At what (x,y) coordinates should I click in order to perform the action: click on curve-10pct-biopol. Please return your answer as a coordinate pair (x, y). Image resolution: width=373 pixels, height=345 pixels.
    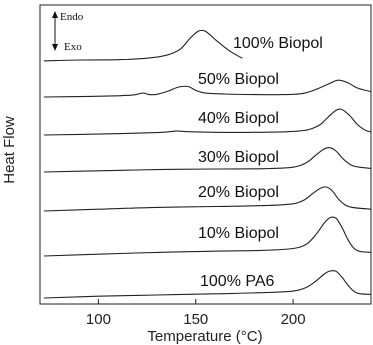
    Looking at the image, I should click on (207, 236).